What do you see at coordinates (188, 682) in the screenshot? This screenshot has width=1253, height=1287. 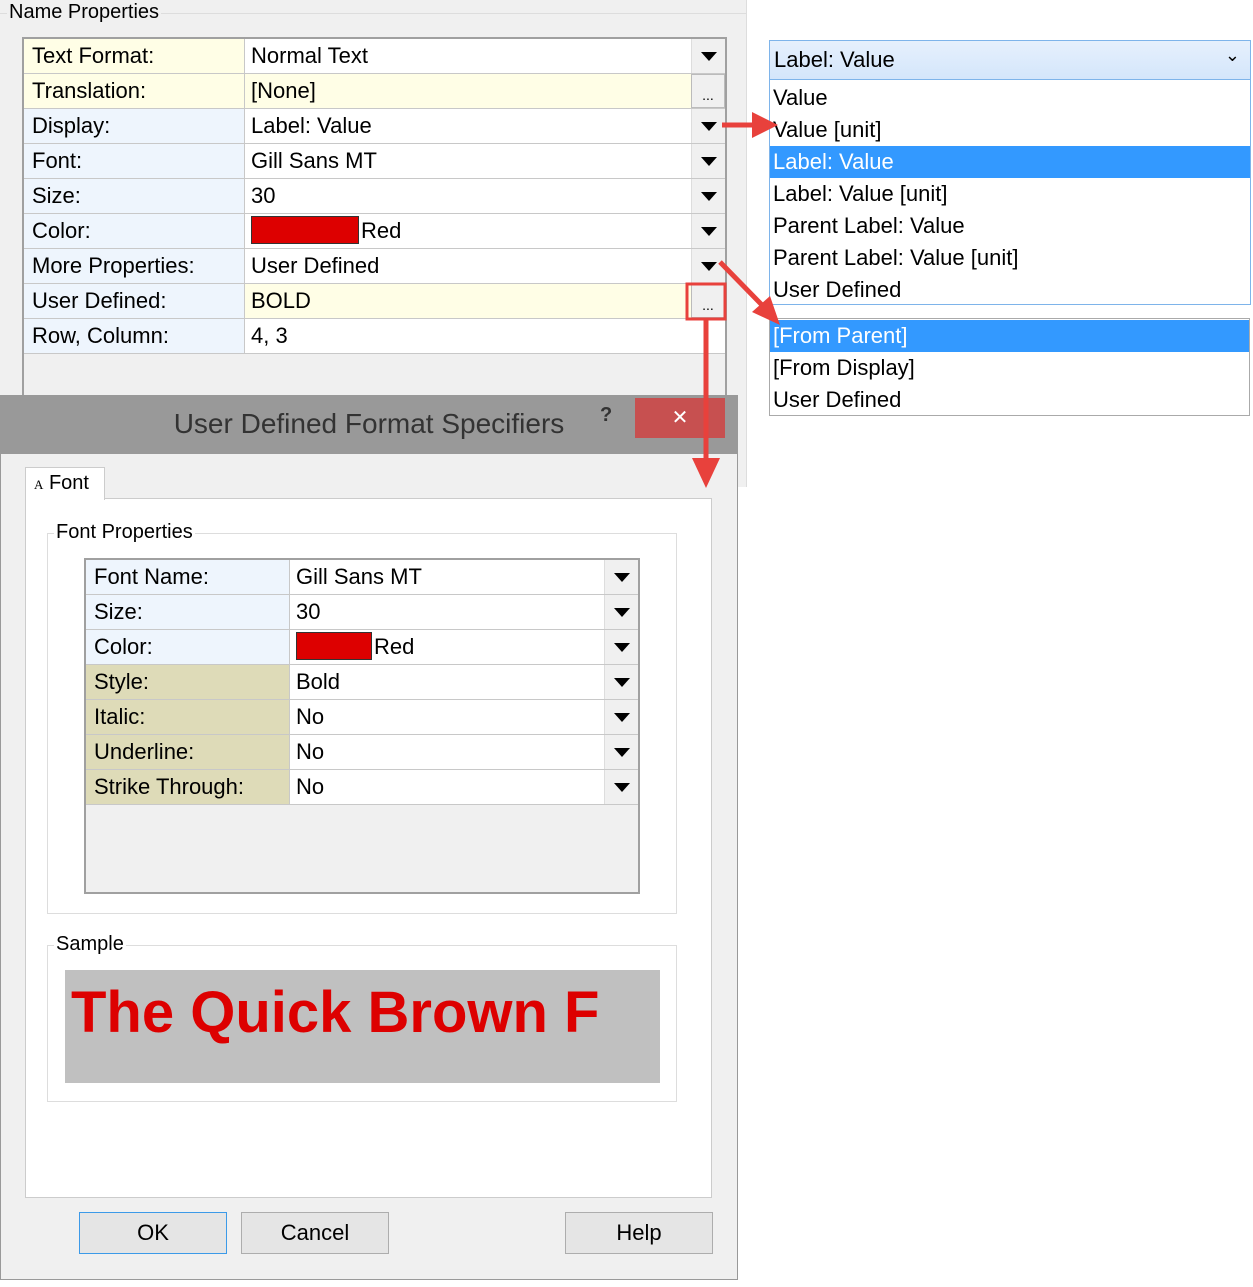 I see `property-label: Style:` at bounding box center [188, 682].